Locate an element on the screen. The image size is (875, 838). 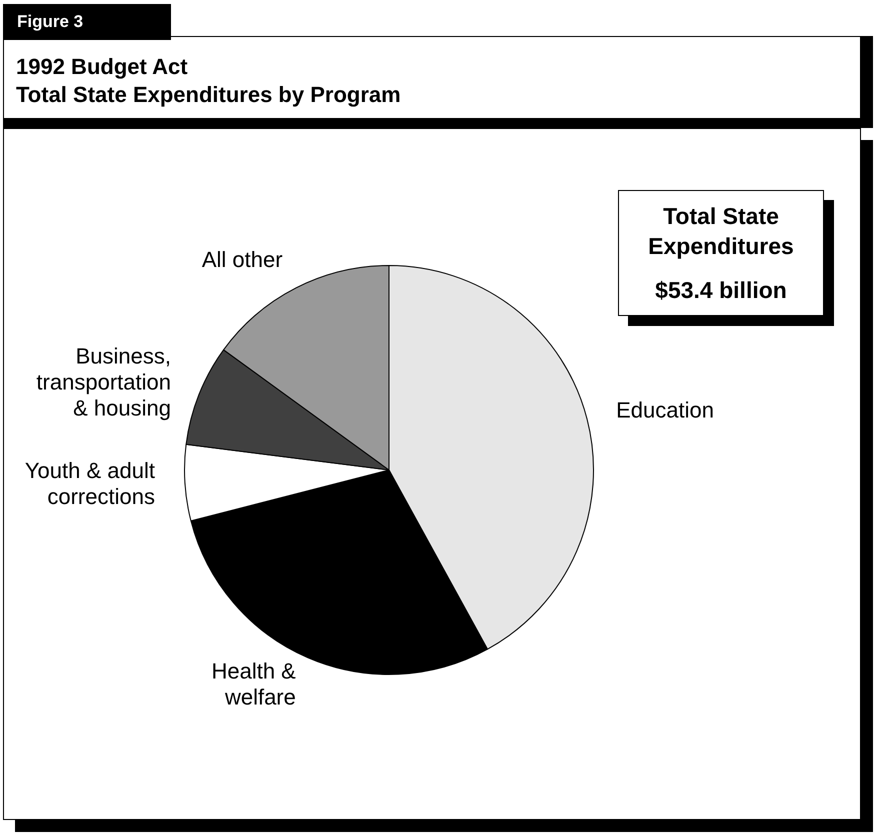
slice-label: Education is located at coordinates (665, 410).